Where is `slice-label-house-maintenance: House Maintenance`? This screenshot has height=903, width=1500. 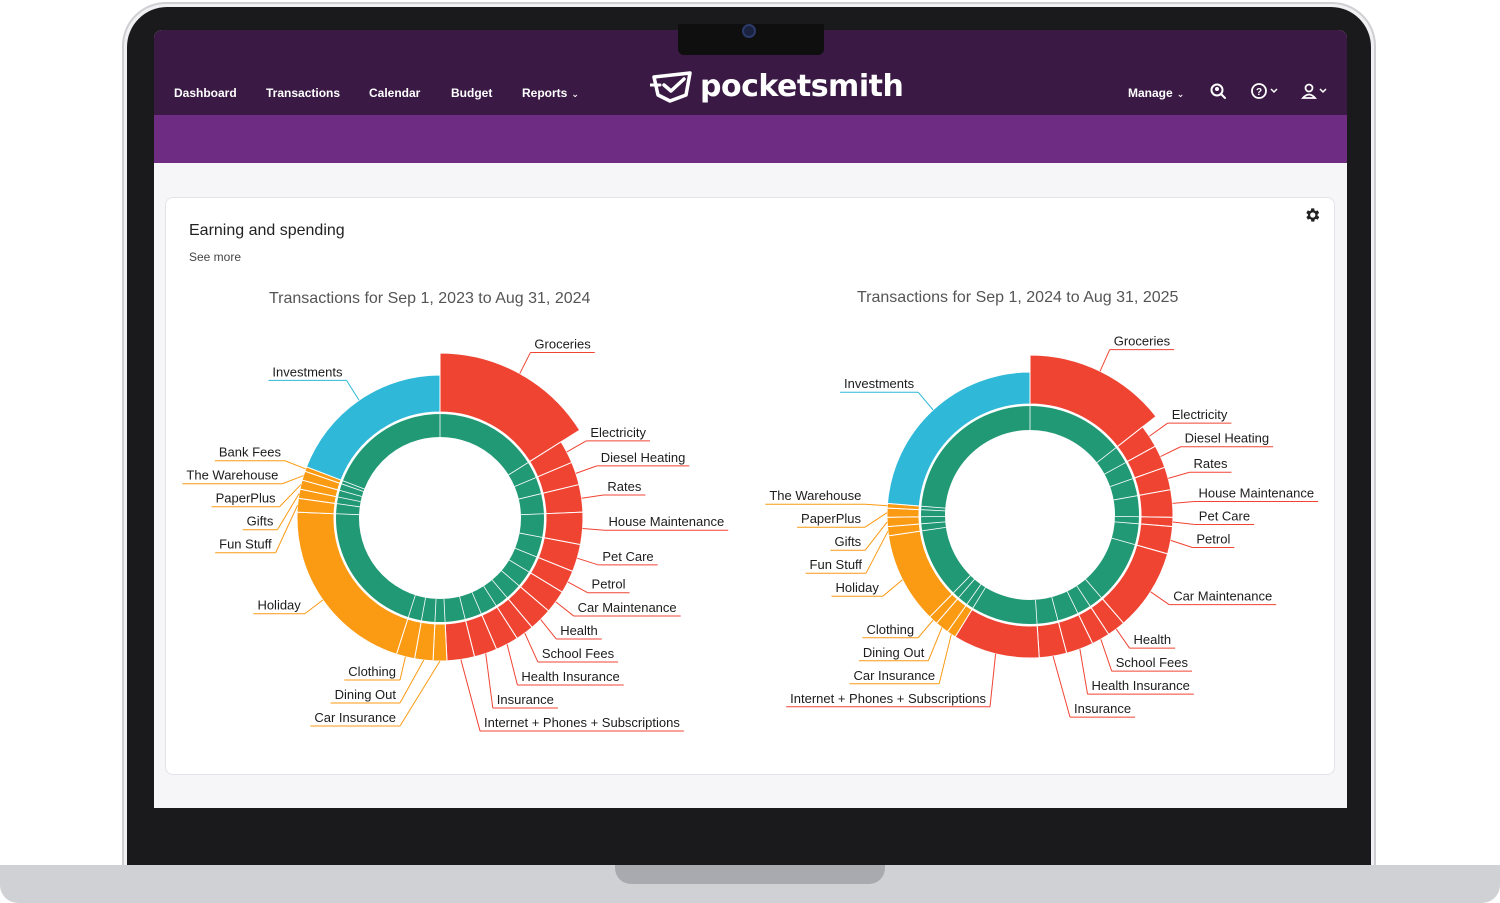 slice-label-house-maintenance: House Maintenance is located at coordinates (667, 521).